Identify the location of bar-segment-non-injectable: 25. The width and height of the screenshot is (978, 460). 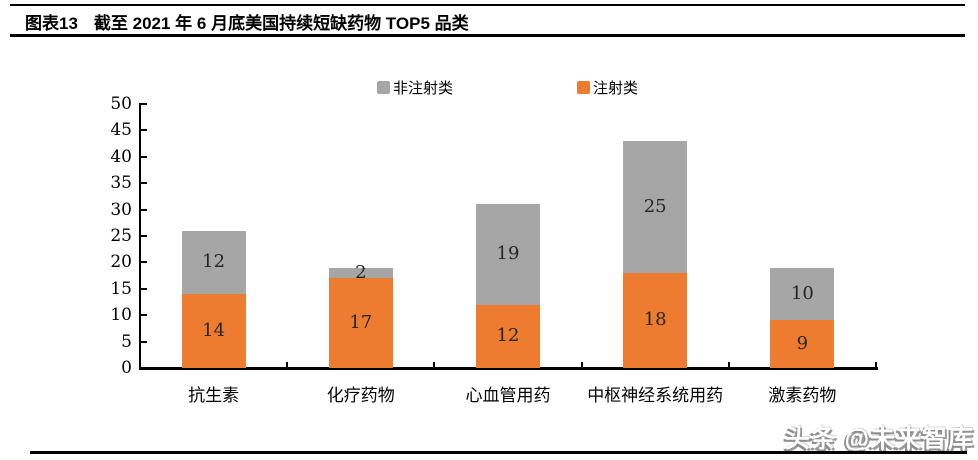
(655, 206).